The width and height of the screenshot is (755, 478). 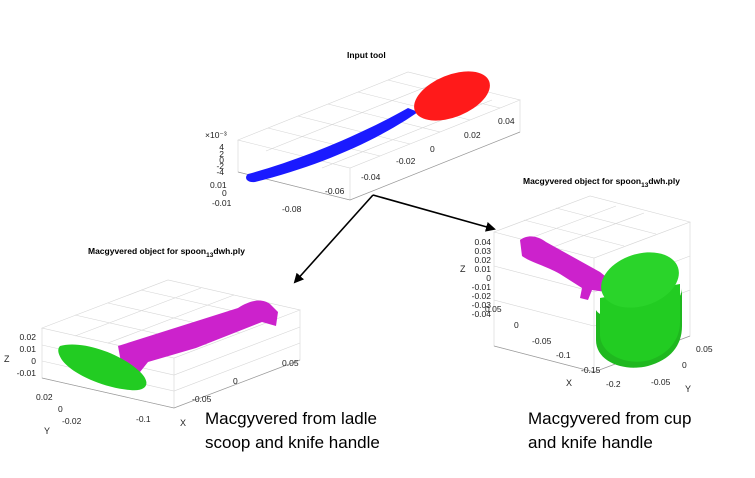 What do you see at coordinates (333, 239) in the screenshot?
I see `arrow-to-left-plot` at bounding box center [333, 239].